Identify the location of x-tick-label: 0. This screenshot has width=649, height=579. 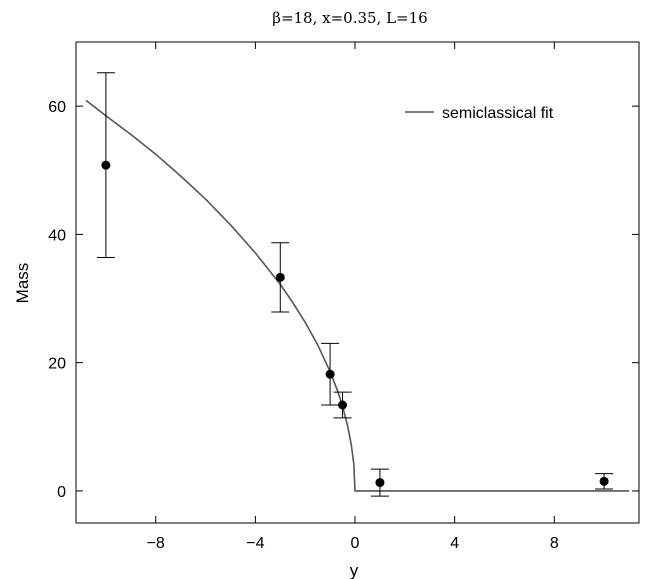
(355, 543).